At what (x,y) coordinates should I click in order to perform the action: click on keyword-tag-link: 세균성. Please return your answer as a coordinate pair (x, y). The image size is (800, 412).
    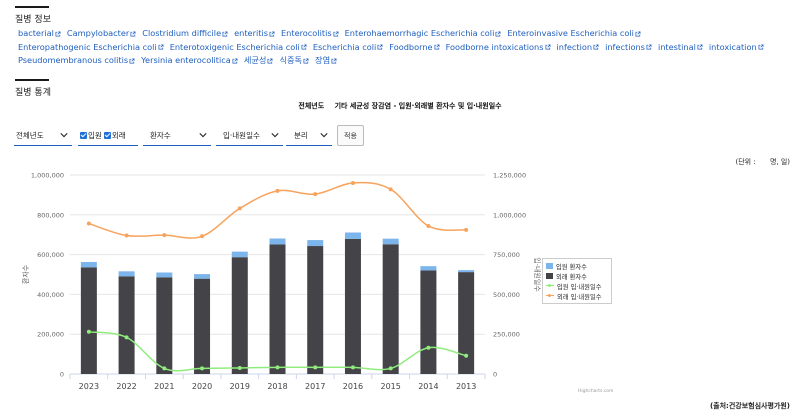
    Looking at the image, I should click on (259, 61).